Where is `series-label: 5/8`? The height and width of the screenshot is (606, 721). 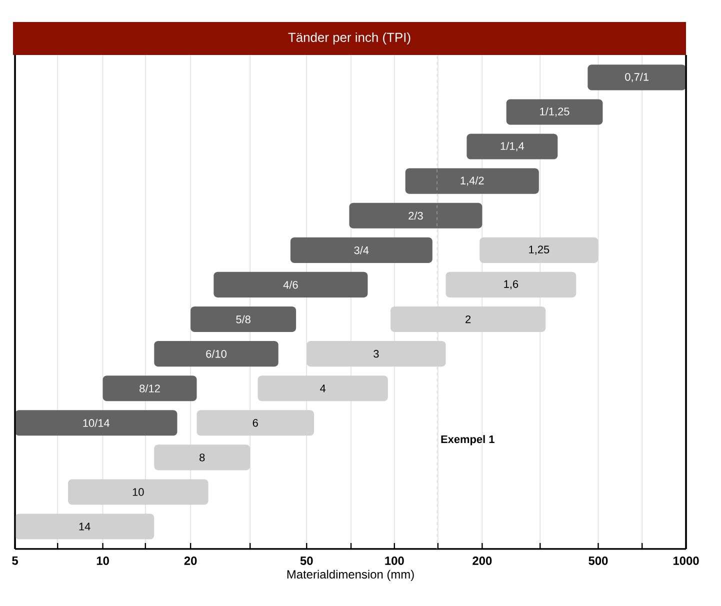
series-label: 5/8 is located at coordinates (243, 319).